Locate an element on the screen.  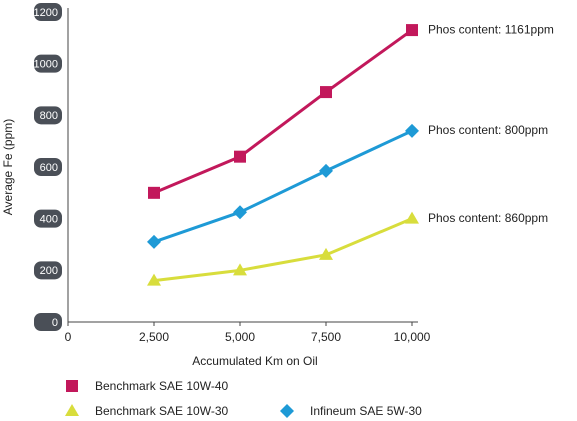
x-tick-label: 7,500 is located at coordinates (326, 337).